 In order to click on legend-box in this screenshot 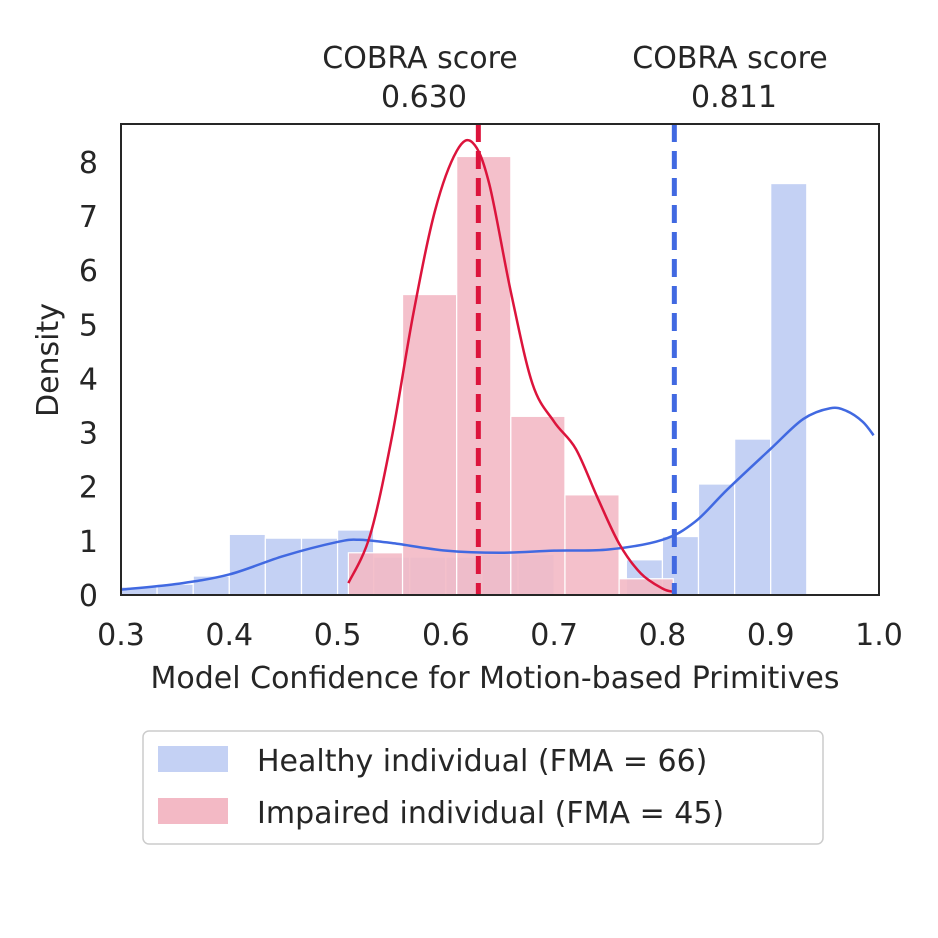, I will do `click(483, 787)`.